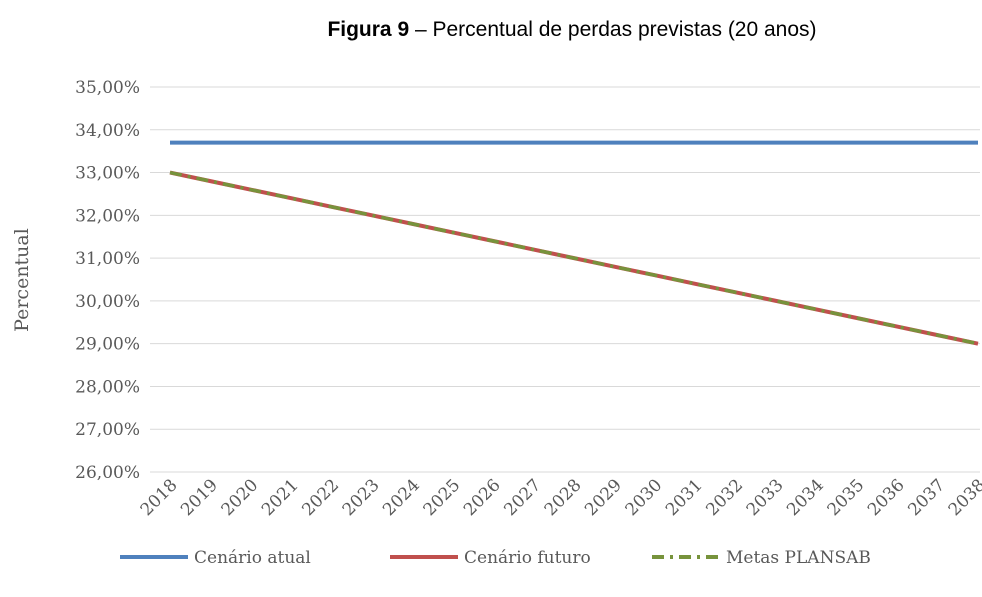  What do you see at coordinates (107, 430) in the screenshot?
I see `y-tick-label: 27,00%` at bounding box center [107, 430].